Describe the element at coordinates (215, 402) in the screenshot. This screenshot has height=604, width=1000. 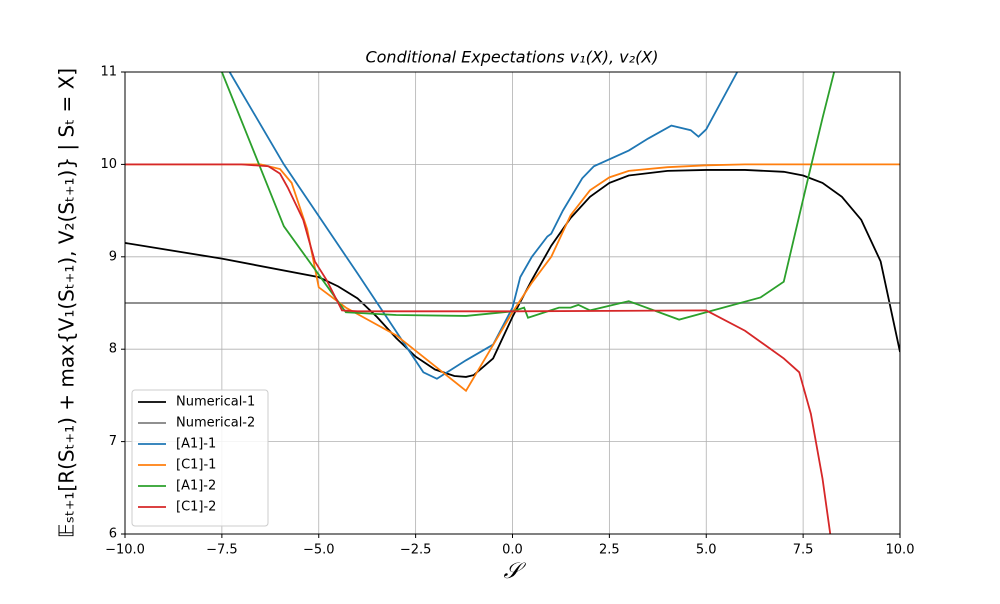
I see `legend-label: Numerical-1` at that location.